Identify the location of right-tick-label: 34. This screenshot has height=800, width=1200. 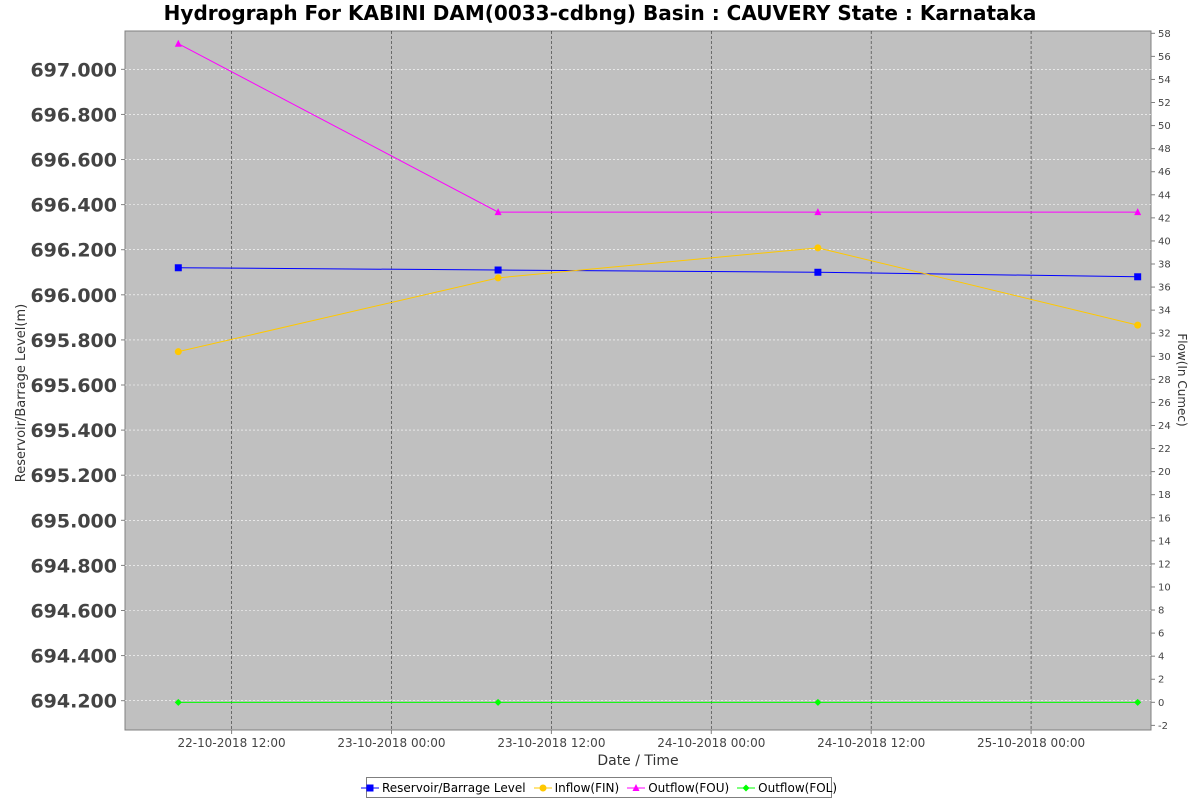
(1164, 311).